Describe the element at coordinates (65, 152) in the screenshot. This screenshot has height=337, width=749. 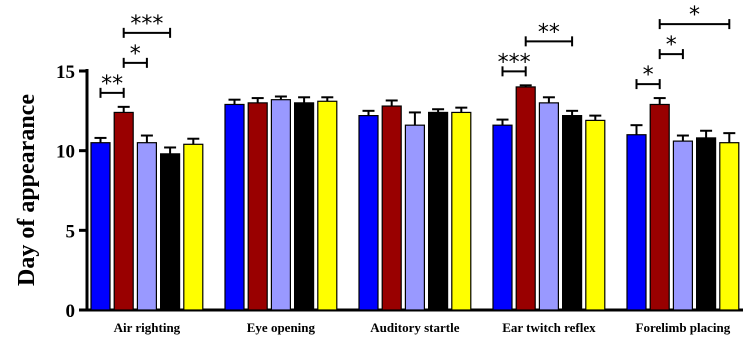
I see `y-tick-label: 10` at that location.